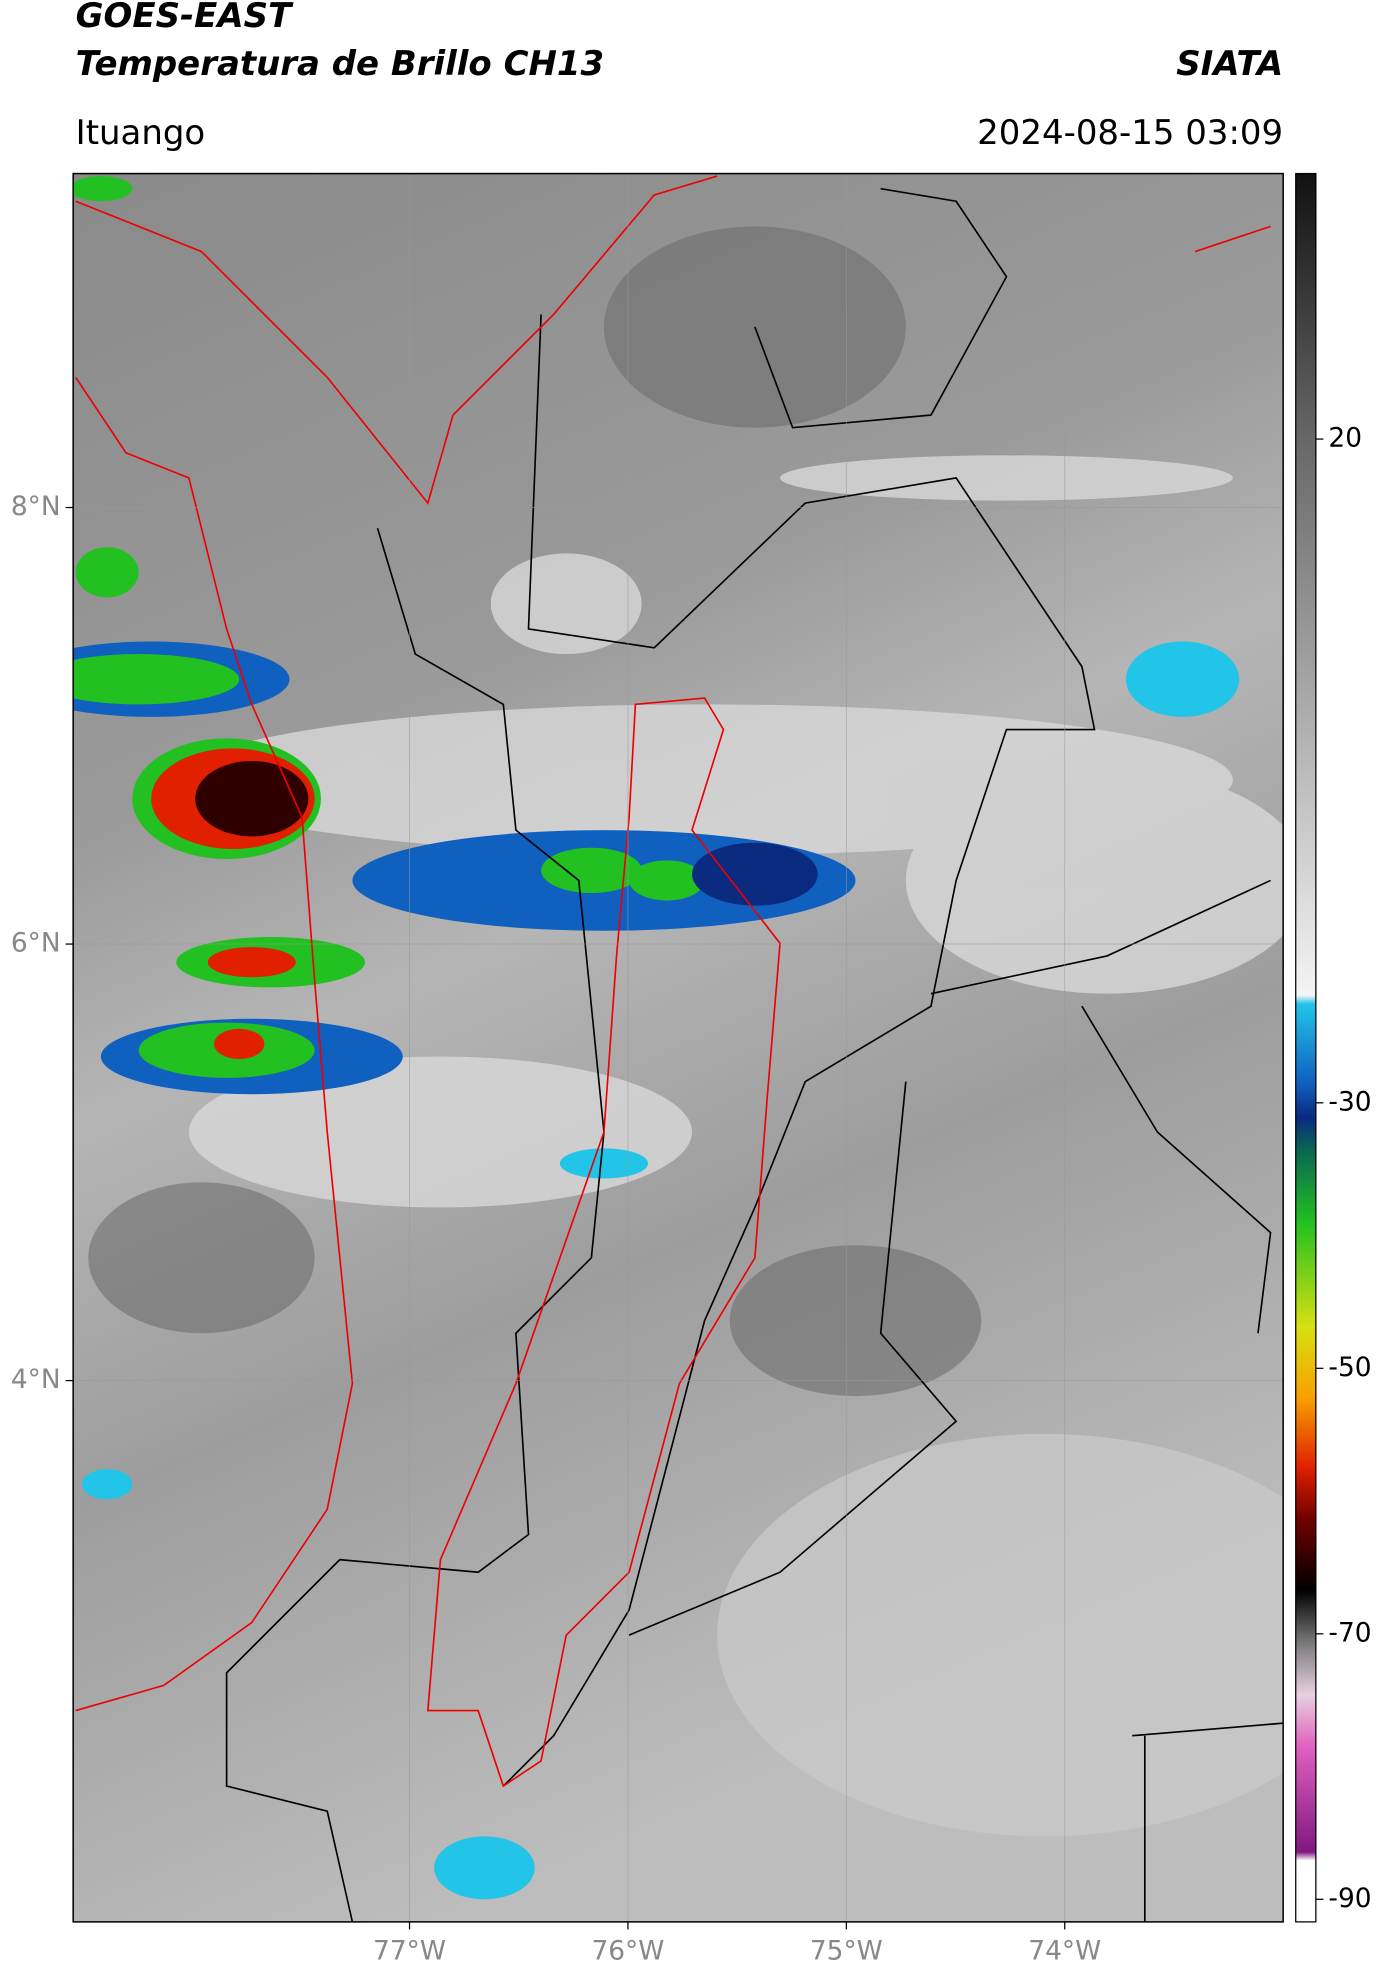 The height and width of the screenshot is (1981, 1384). I want to click on colorbar-tick-label: -90, so click(1349, 1898).